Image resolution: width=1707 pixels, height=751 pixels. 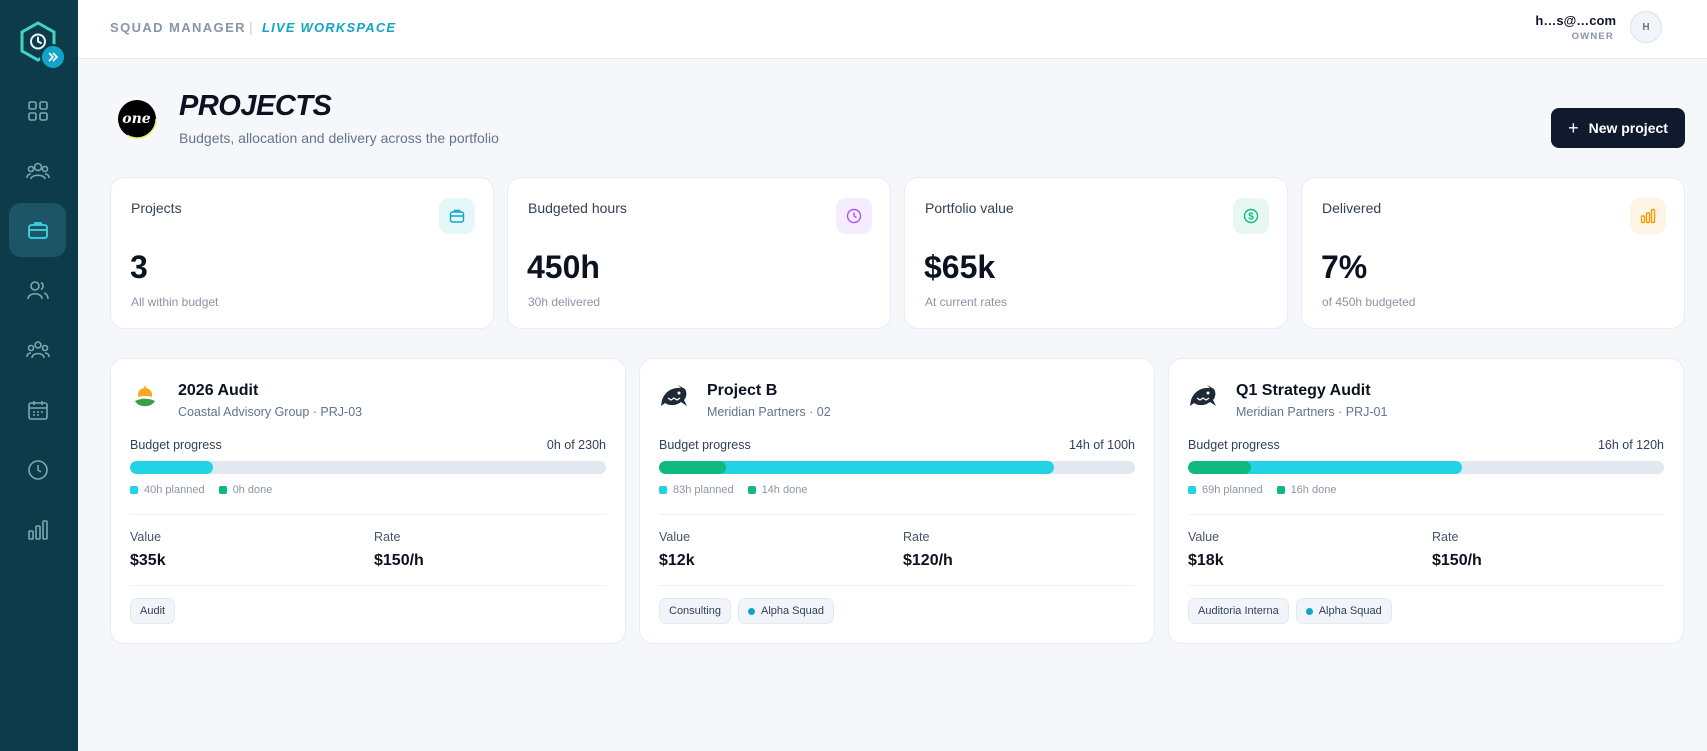 I want to click on stat-note: At current rates, so click(x=966, y=302).